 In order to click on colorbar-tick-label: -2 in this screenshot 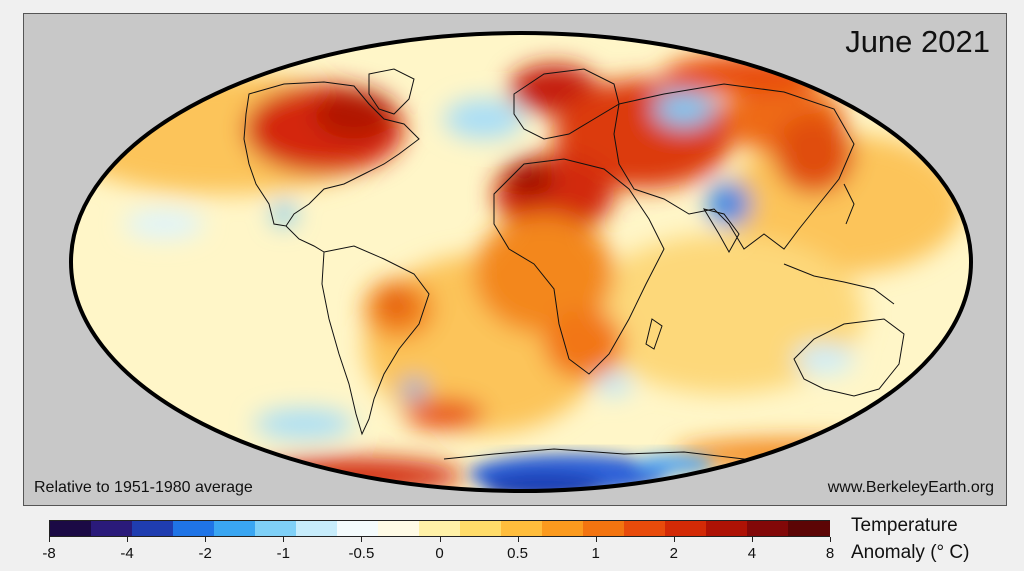, I will do `click(205, 553)`.